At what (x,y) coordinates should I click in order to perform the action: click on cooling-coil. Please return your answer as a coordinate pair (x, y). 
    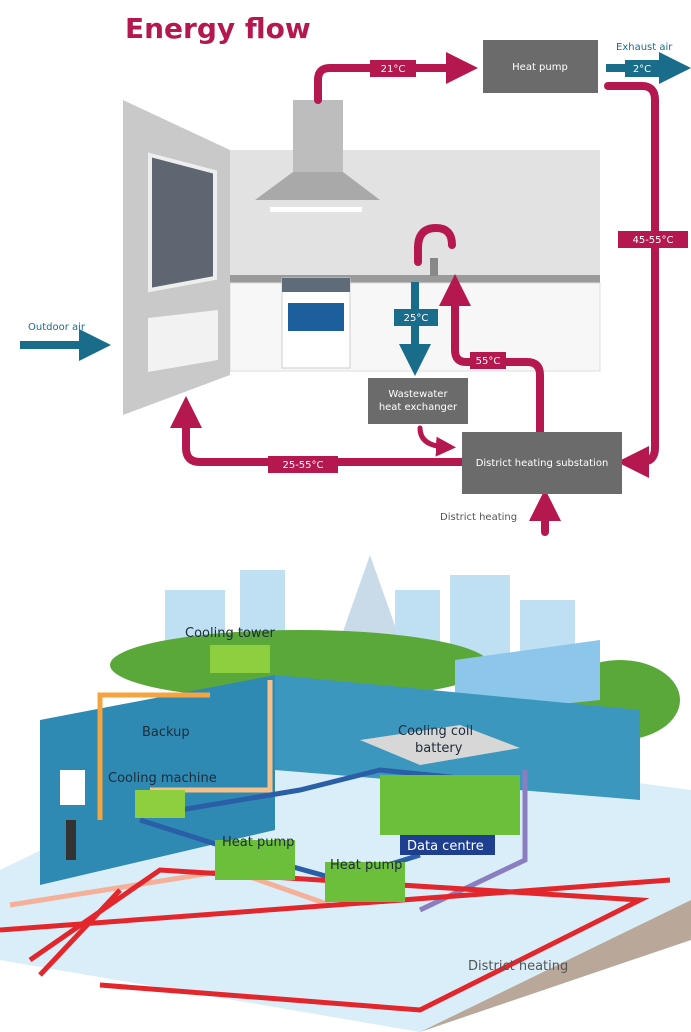
    Looking at the image, I should click on (440, 745).